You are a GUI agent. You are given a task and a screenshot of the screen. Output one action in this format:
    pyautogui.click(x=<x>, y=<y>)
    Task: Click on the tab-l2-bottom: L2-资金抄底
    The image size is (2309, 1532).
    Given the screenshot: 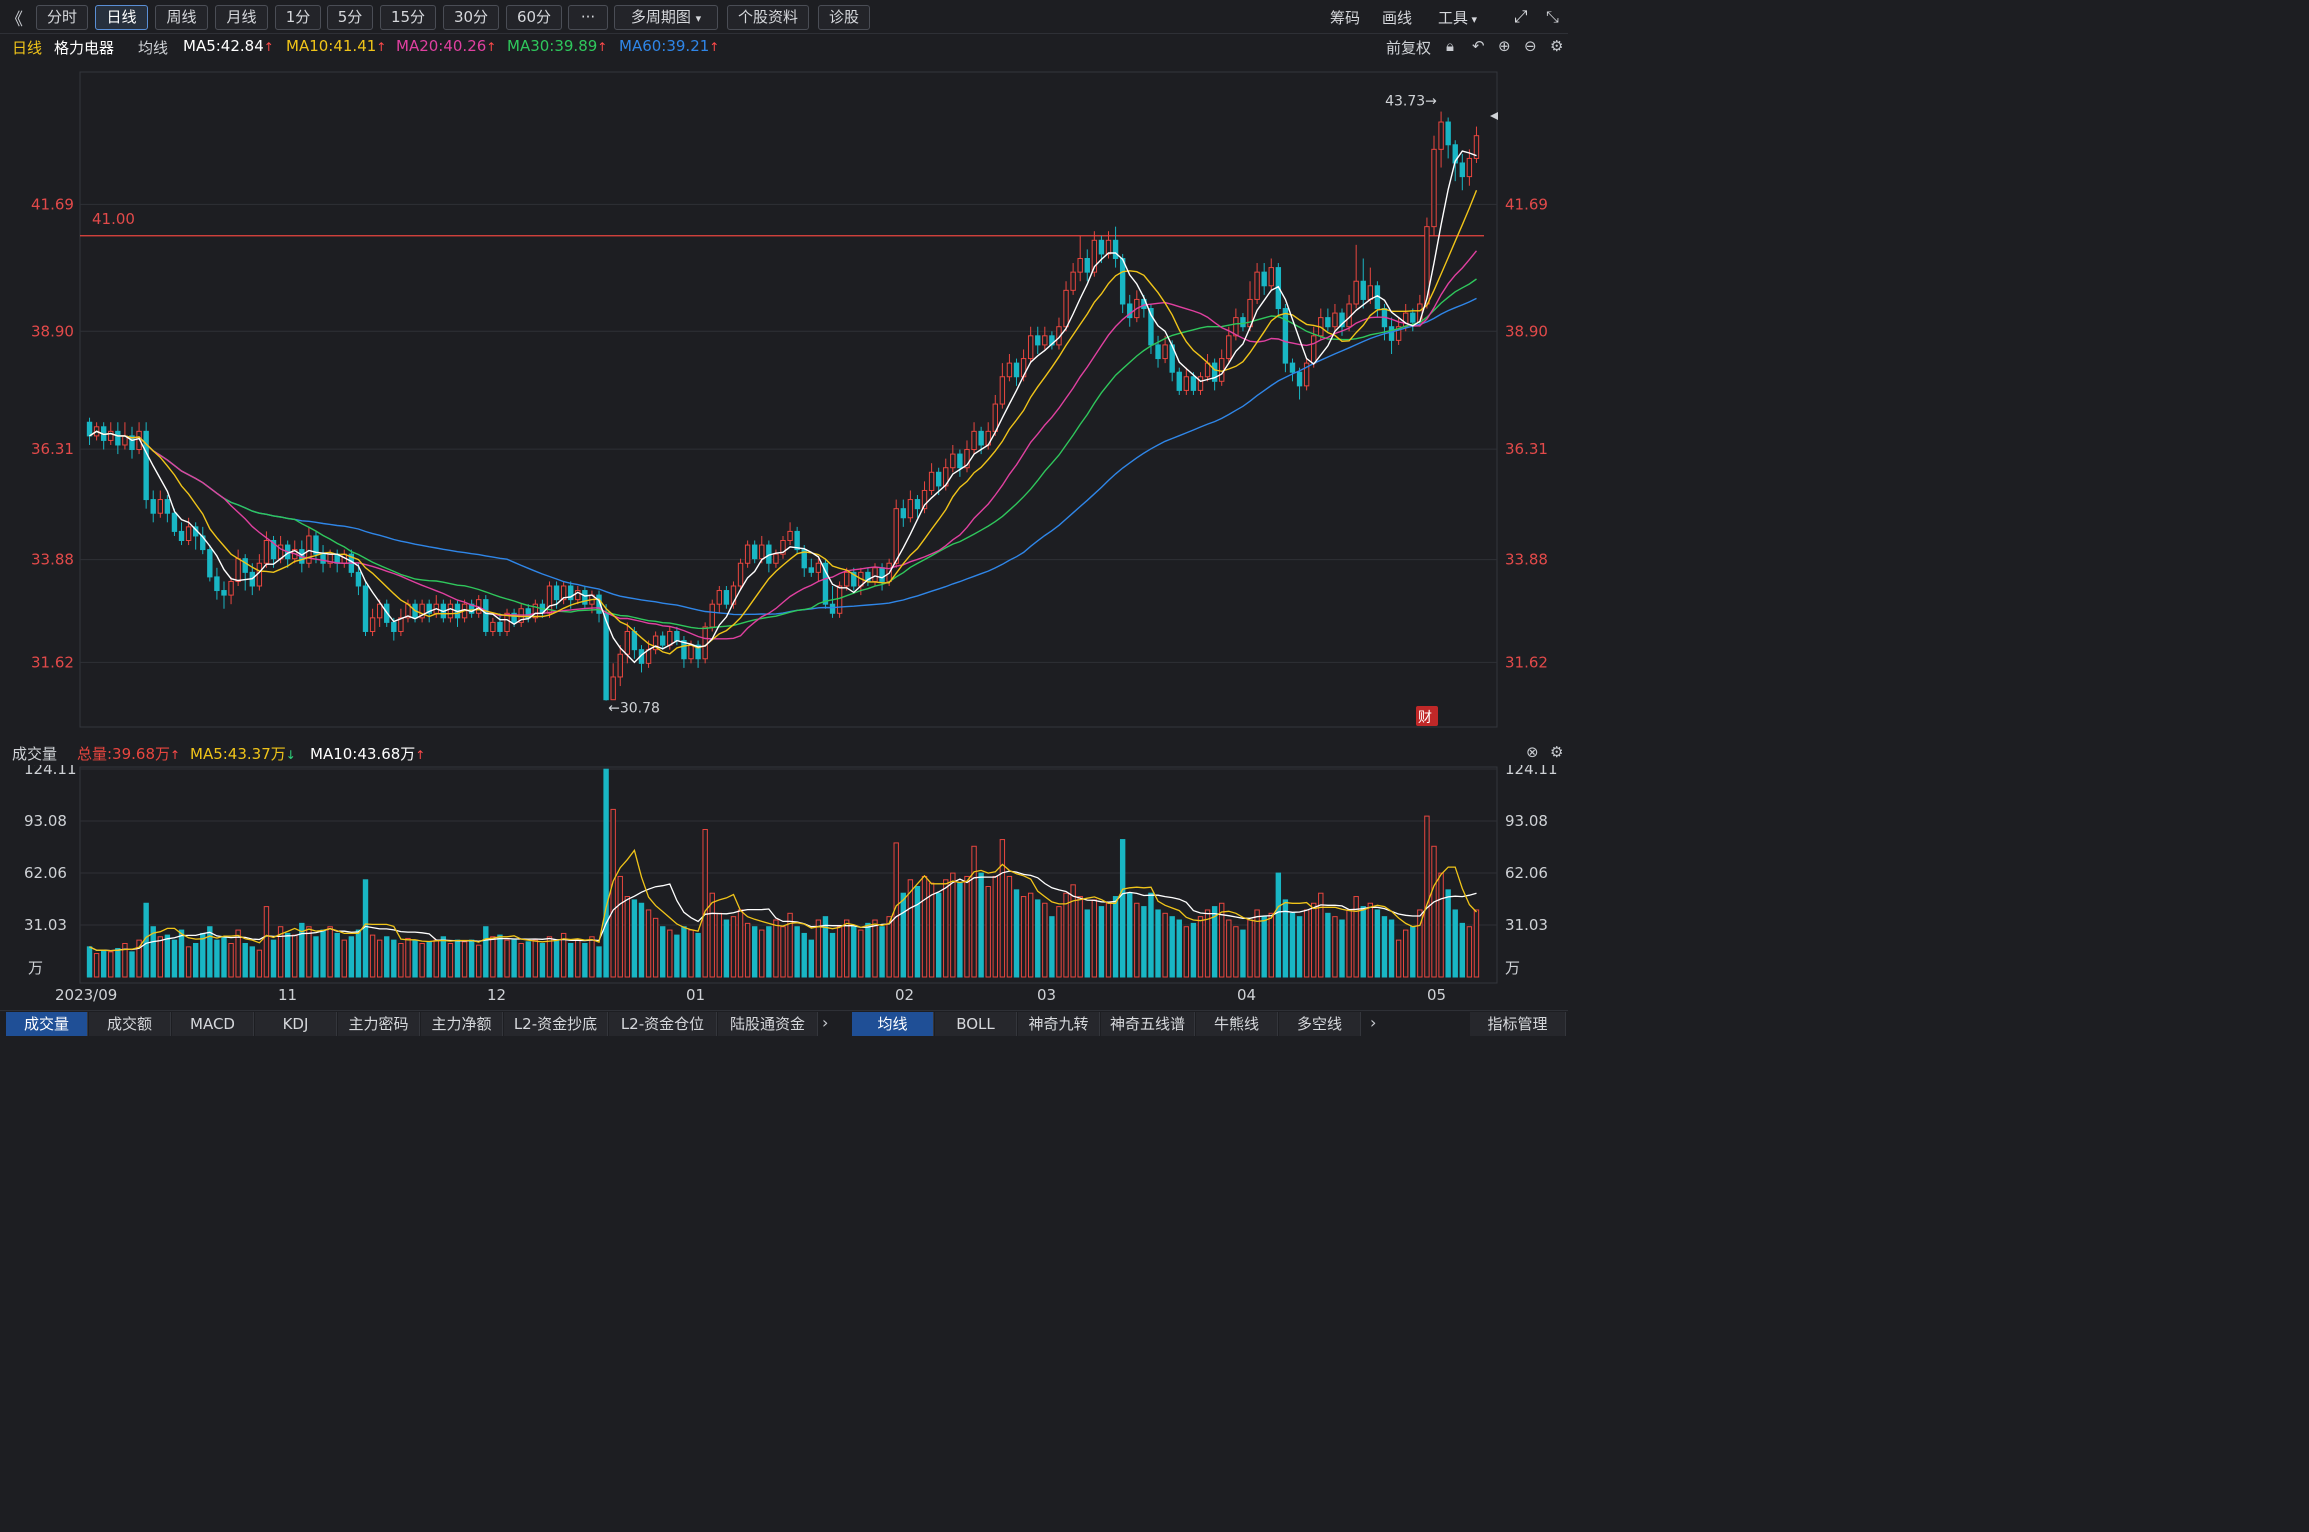 What is the action you would take?
    pyautogui.click(x=556, y=1024)
    